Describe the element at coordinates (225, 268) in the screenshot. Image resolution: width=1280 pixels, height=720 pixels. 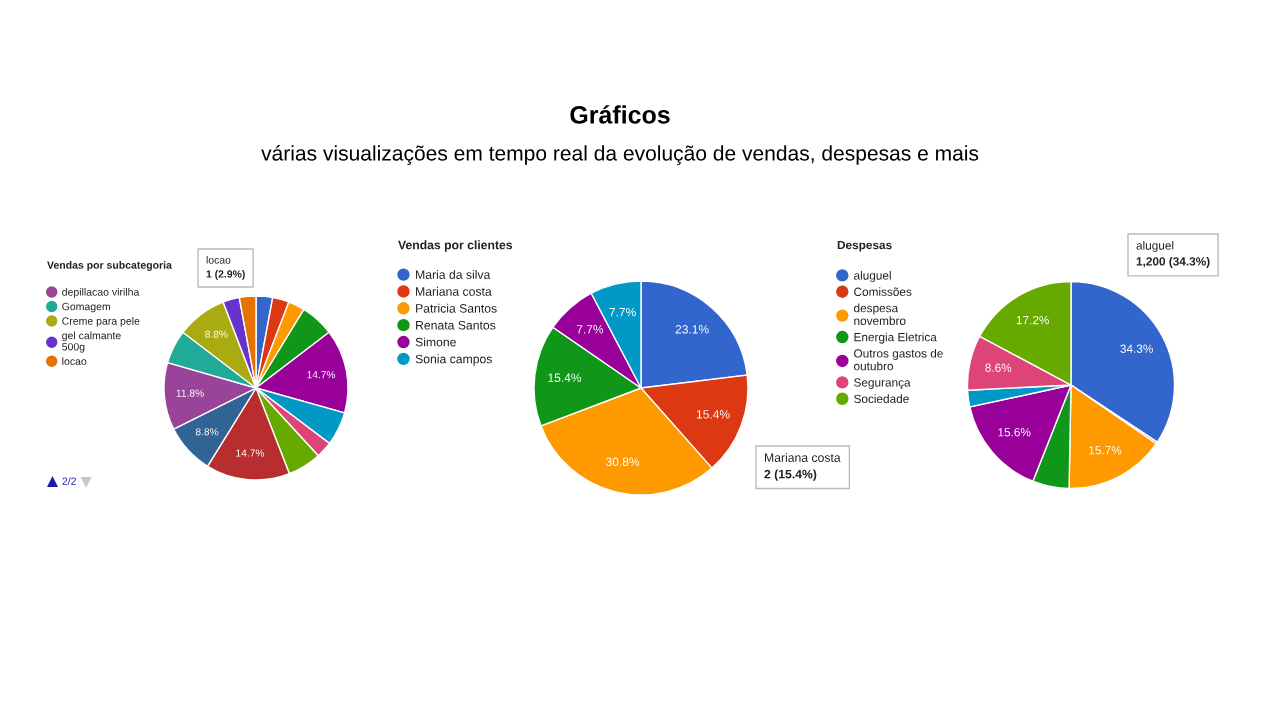
I see `text: locao 1 (2.9%)` at that location.